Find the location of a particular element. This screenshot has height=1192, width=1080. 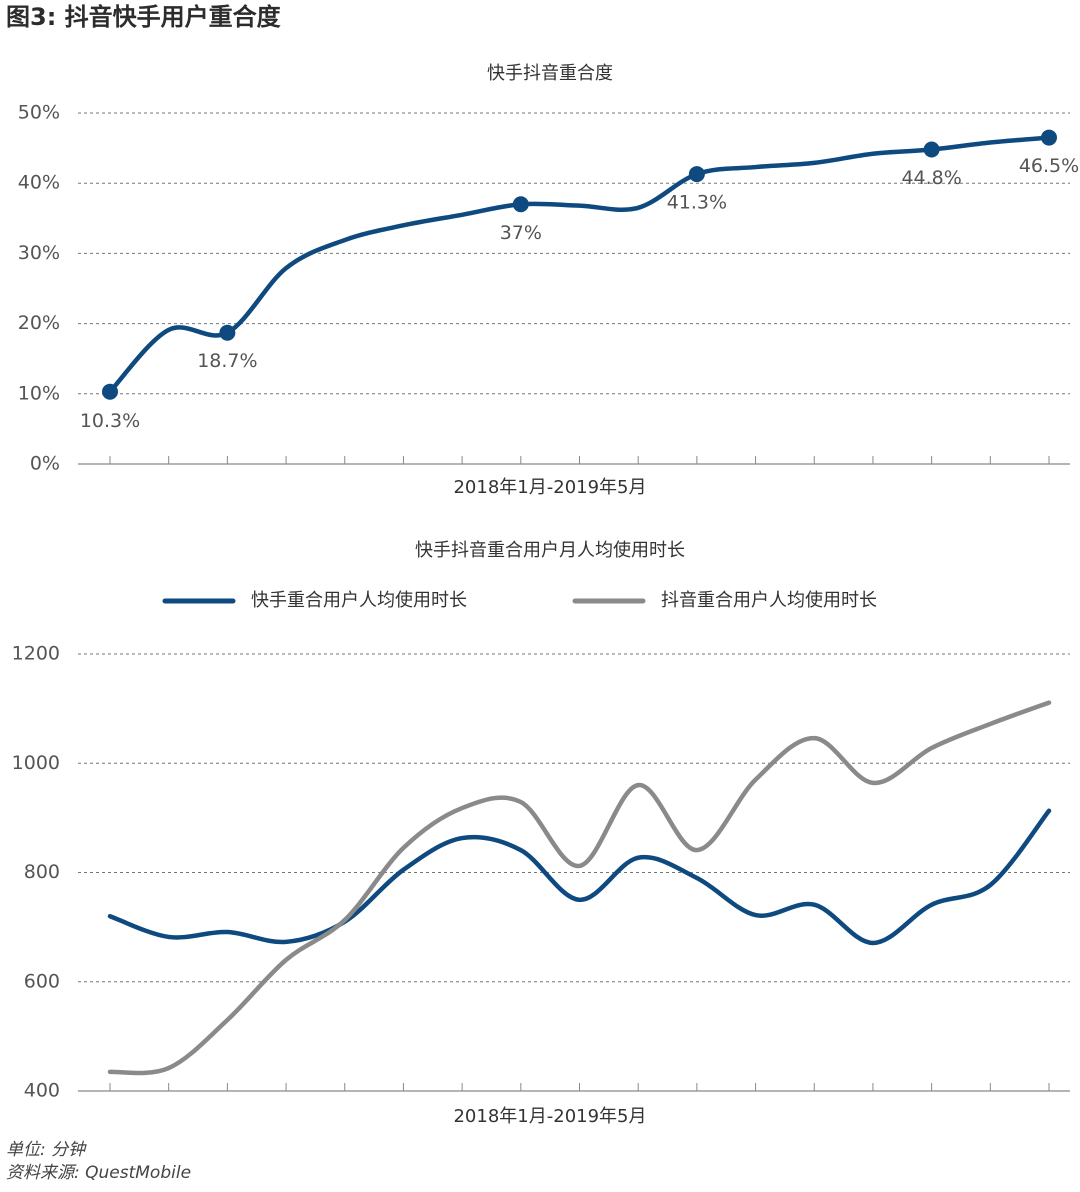

source-note: 资料来源: QuestMobile is located at coordinates (98, 1173).